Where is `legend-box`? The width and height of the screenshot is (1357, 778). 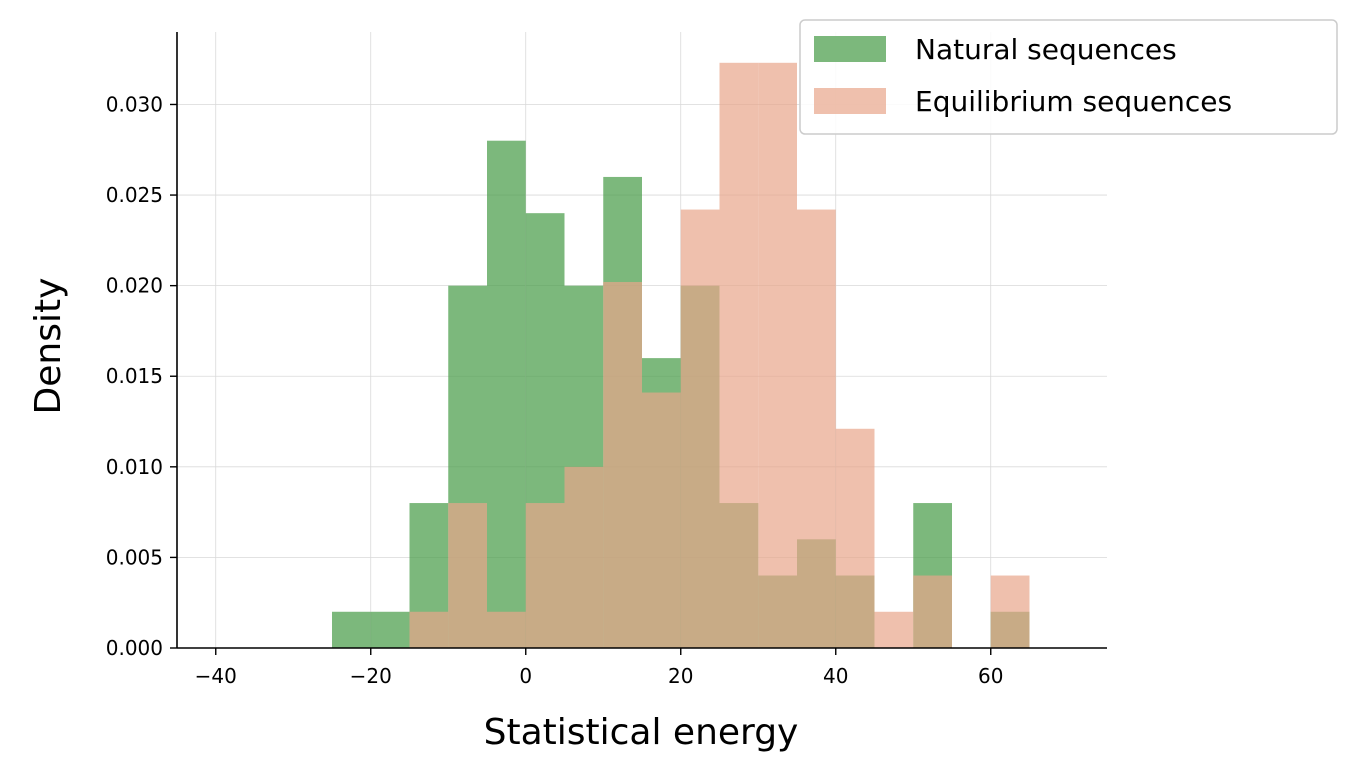 legend-box is located at coordinates (1068, 77).